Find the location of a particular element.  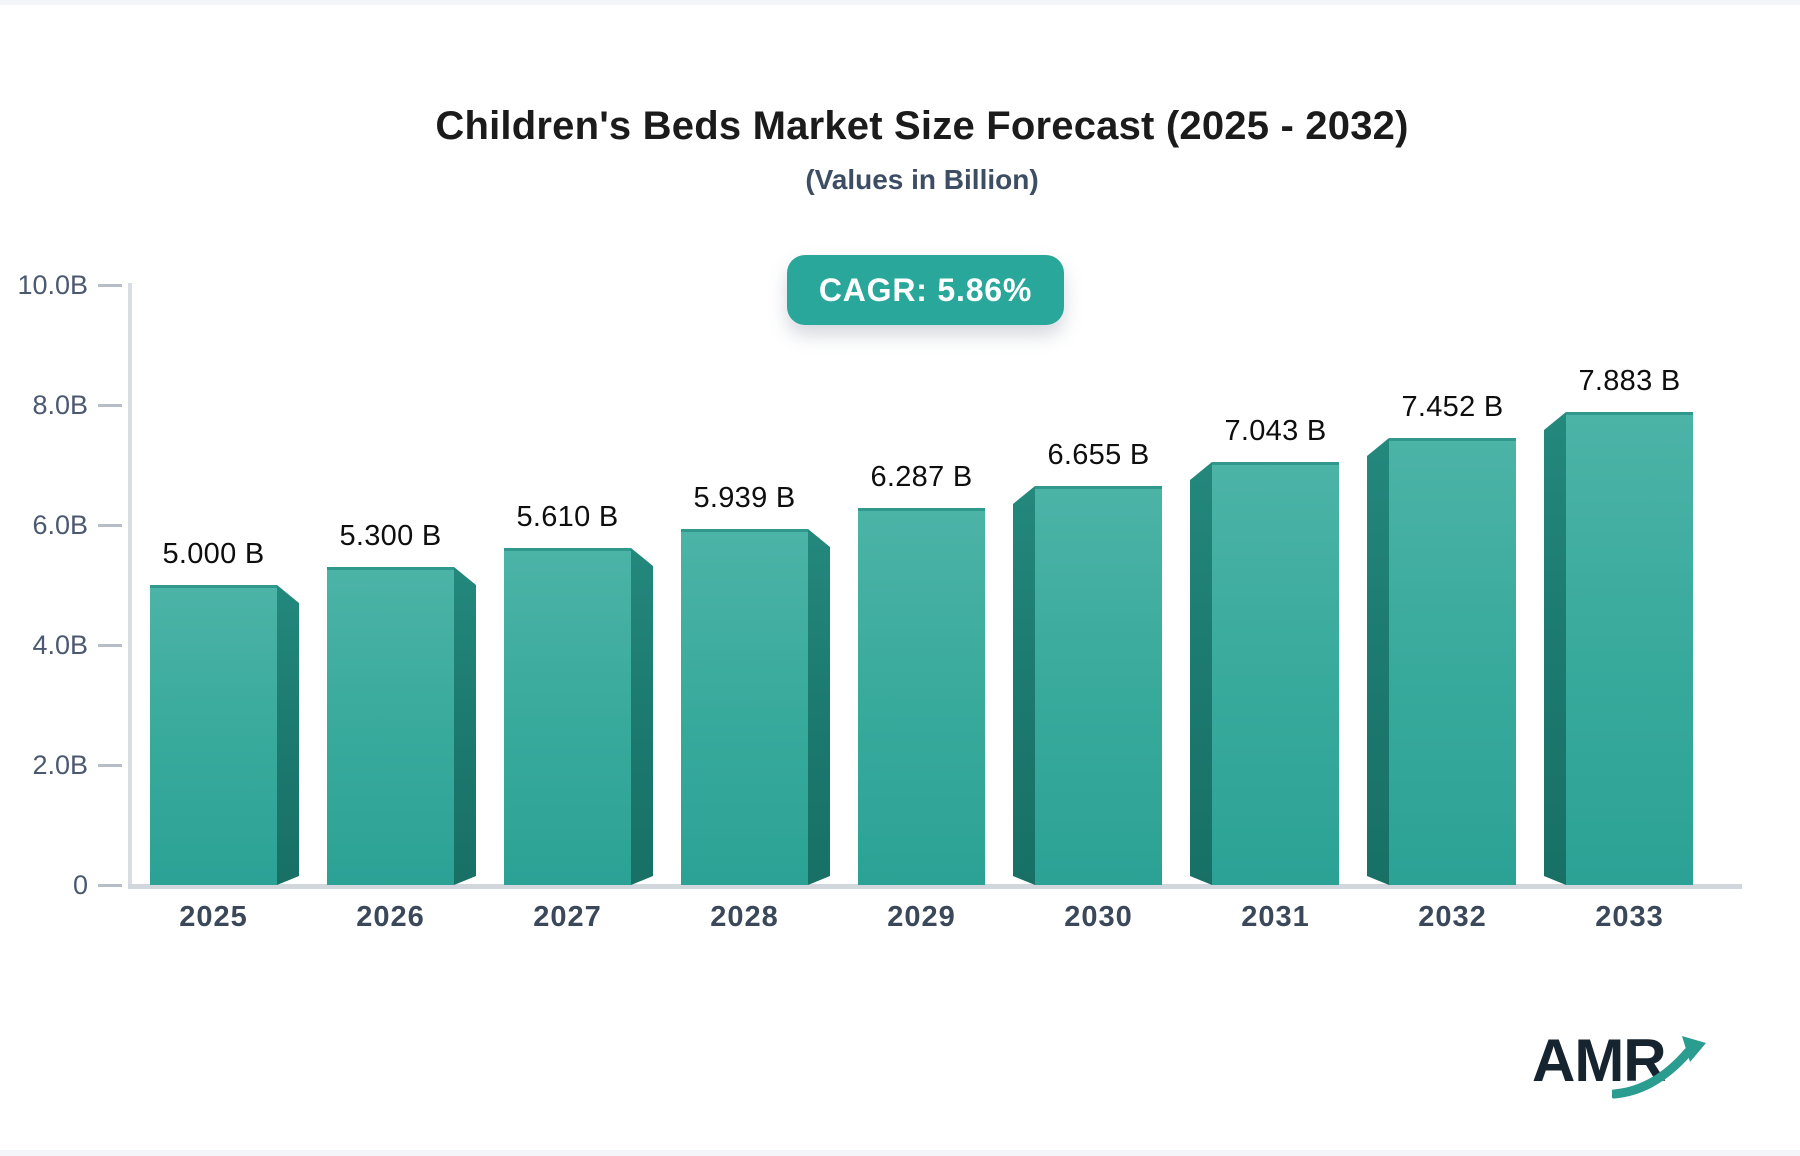

cagr-badge-label: CAGR: 5.86% is located at coordinates (925, 289).